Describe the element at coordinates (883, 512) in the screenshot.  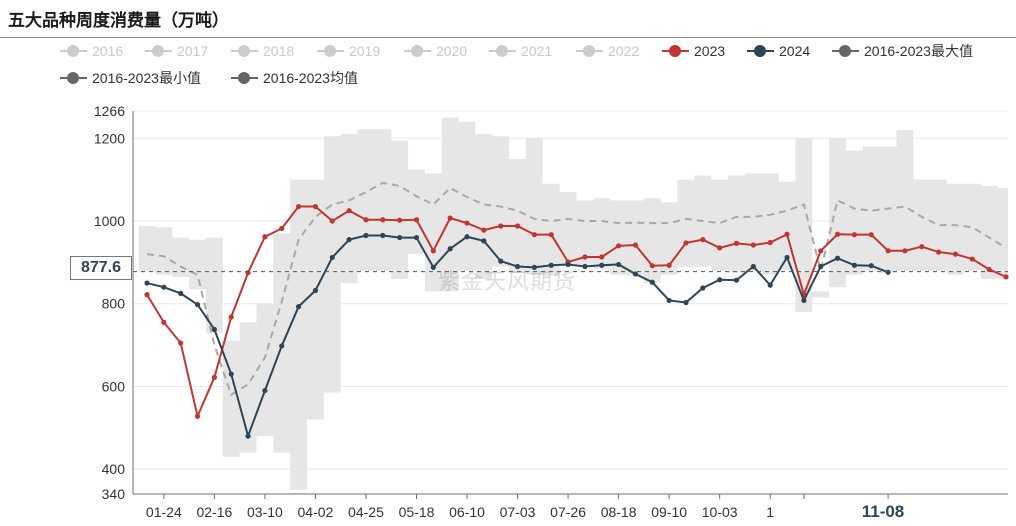
I see `x-axis-pointer-label: 11-08` at that location.